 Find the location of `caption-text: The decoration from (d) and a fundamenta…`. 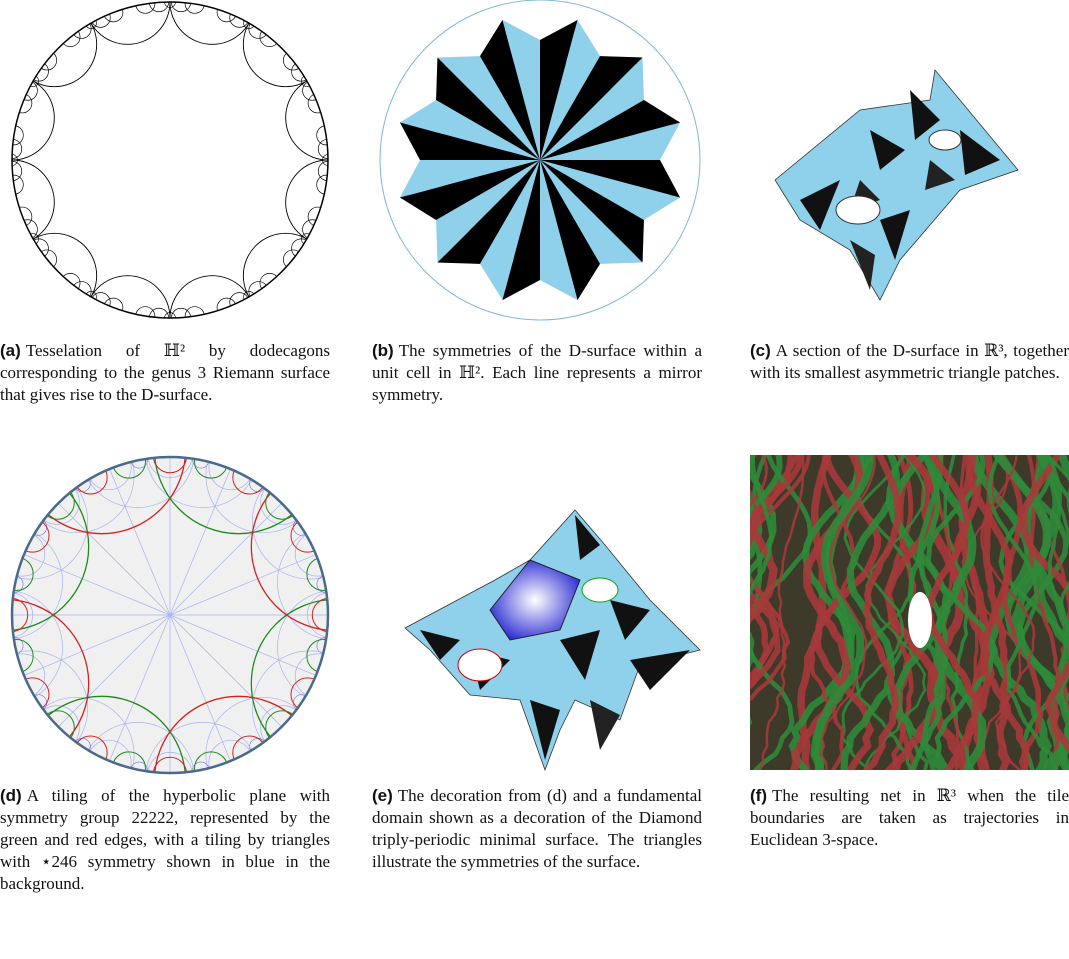

caption-text: The decoration from (d) and a fundamenta… is located at coordinates (537, 828).